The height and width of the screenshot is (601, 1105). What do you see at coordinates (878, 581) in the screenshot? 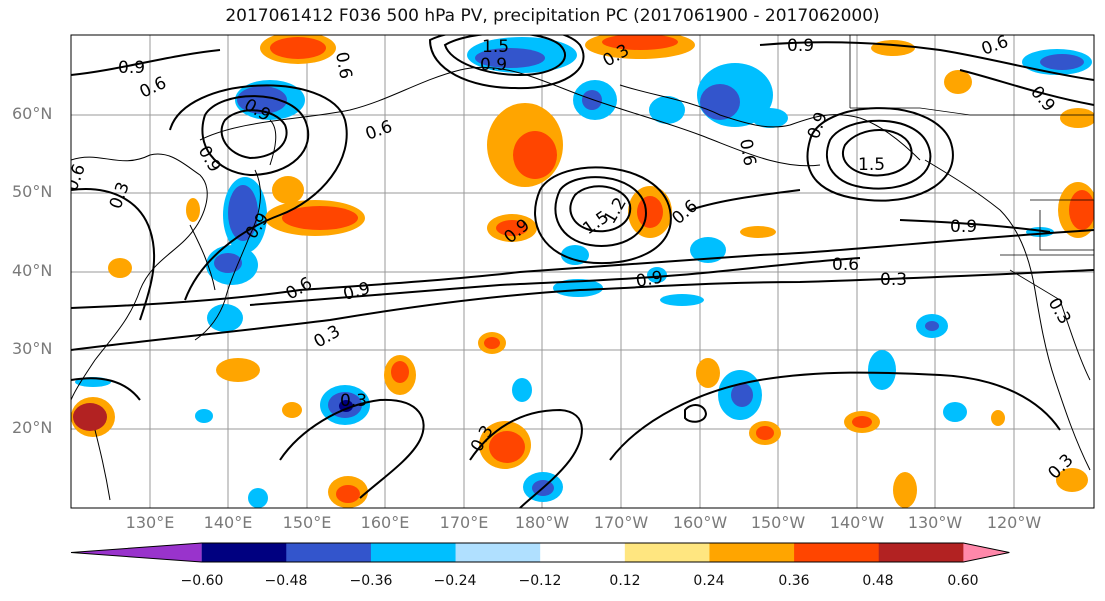
I see `colorbar-tick-label: 0.48` at bounding box center [878, 581].